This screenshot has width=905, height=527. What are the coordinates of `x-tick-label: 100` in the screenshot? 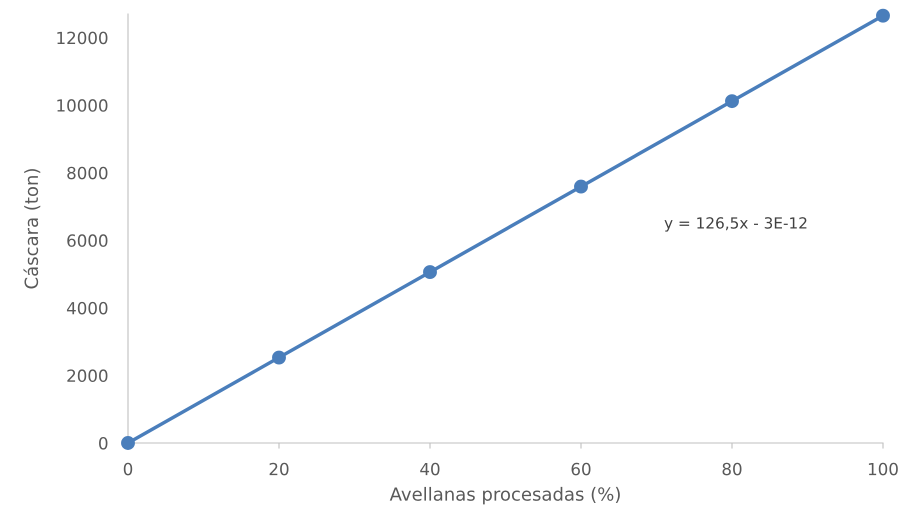 It's located at (883, 469).